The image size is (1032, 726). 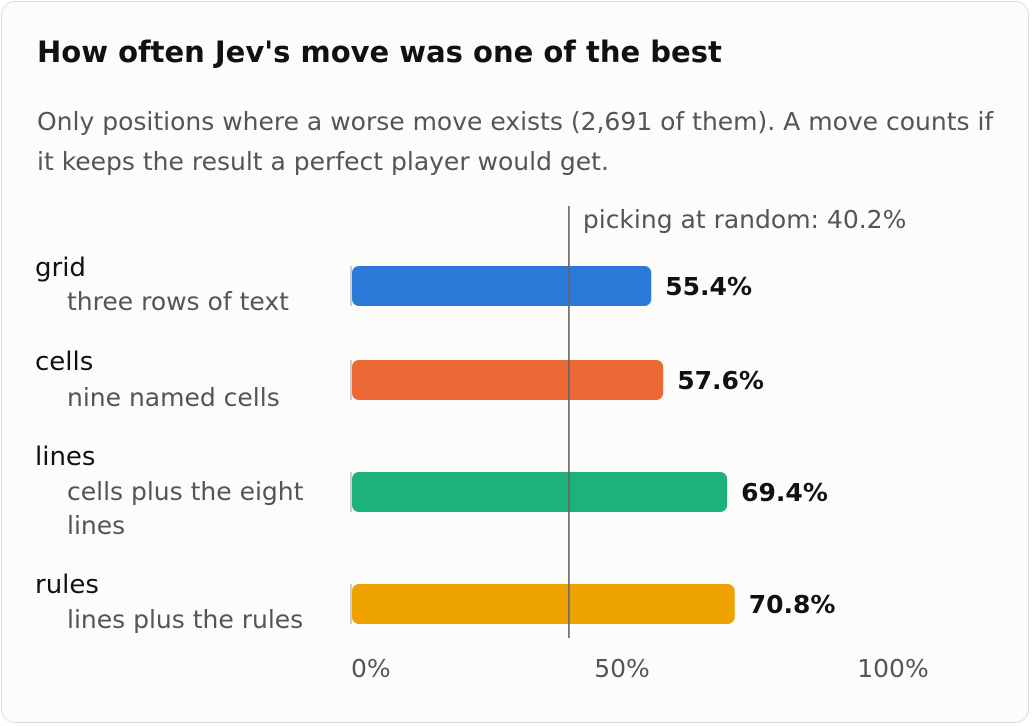 I want to click on category-label-grid: grid, so click(x=60, y=268).